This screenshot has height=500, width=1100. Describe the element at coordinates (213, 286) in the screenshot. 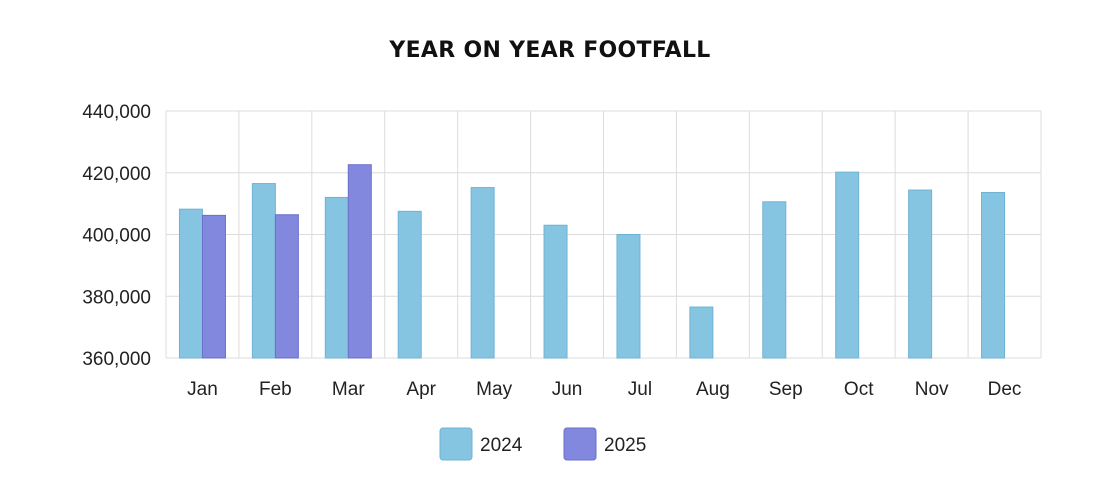

I see `bar-2025-jan` at that location.